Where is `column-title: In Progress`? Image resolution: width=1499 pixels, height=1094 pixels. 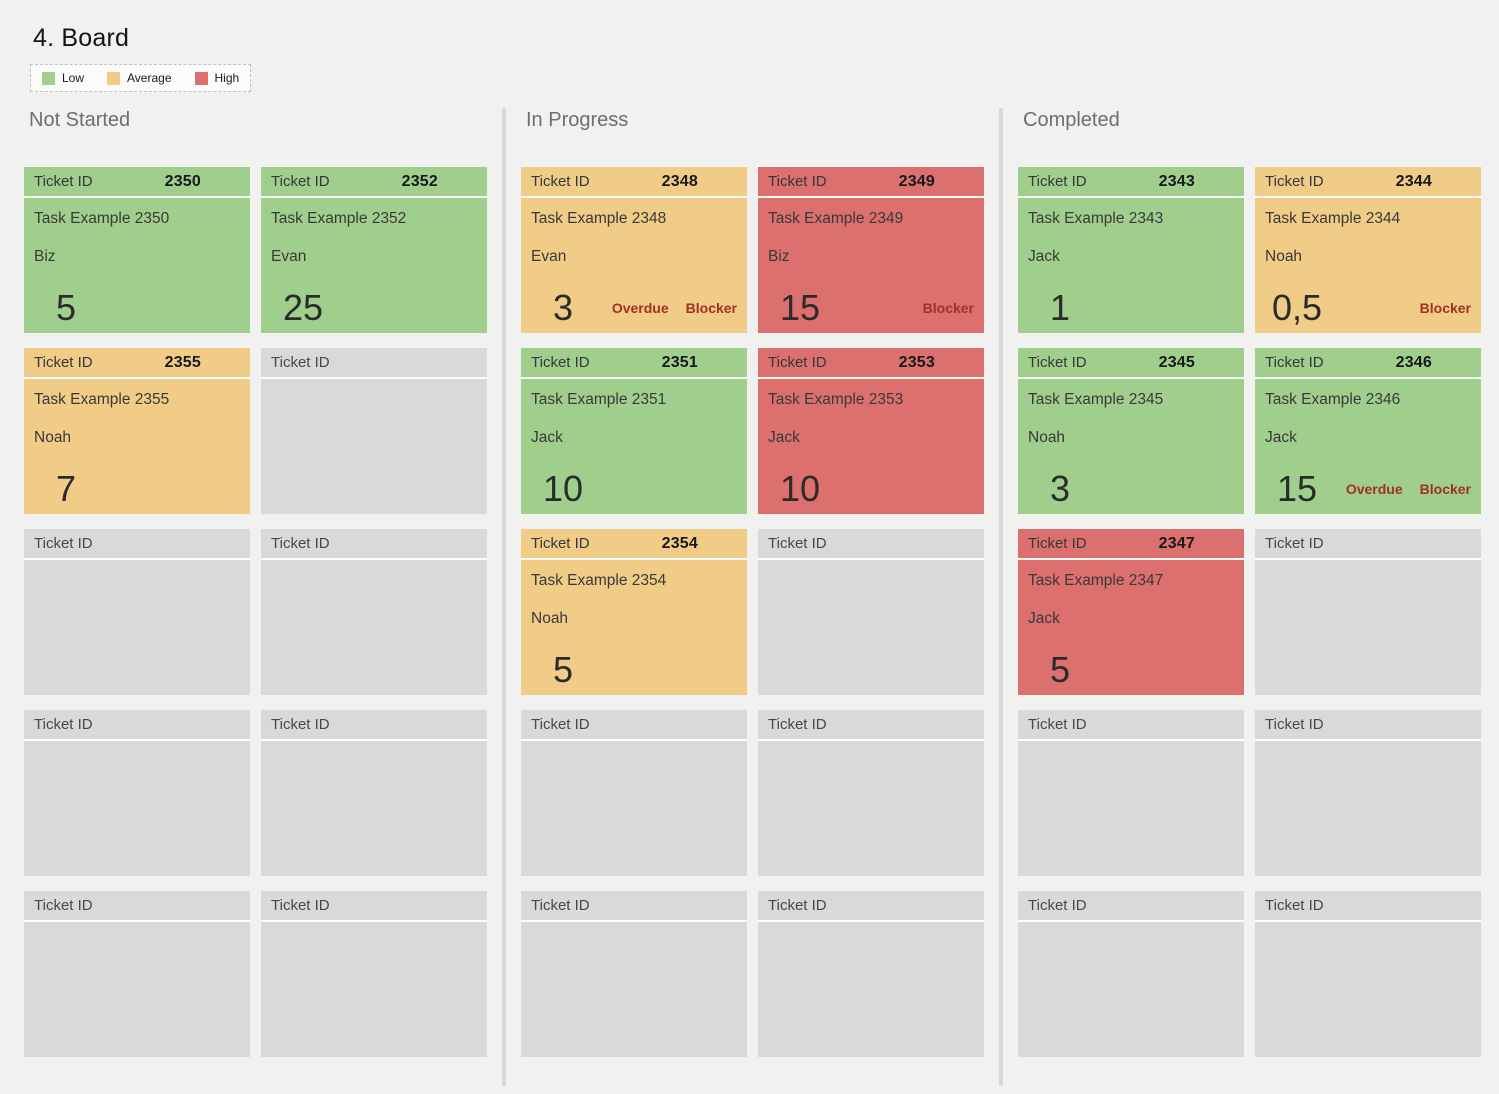 column-title: In Progress is located at coordinates (577, 120).